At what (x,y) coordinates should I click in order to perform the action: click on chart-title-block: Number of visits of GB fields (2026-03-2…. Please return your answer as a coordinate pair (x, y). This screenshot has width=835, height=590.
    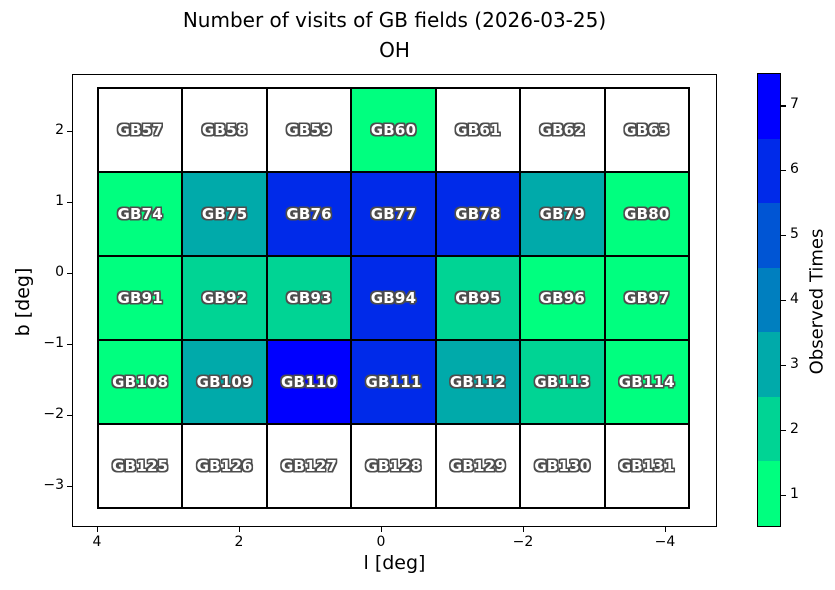
    Looking at the image, I should click on (394, 35).